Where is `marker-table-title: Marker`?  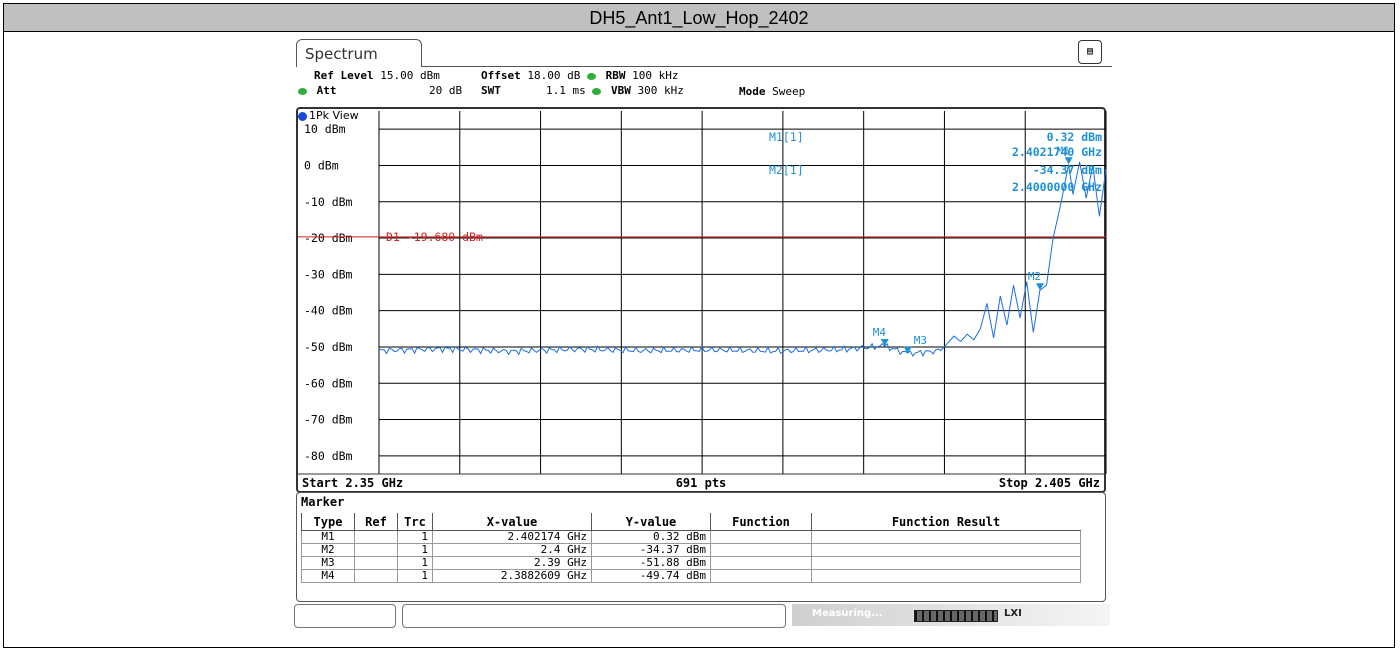
marker-table-title: Marker is located at coordinates (323, 502).